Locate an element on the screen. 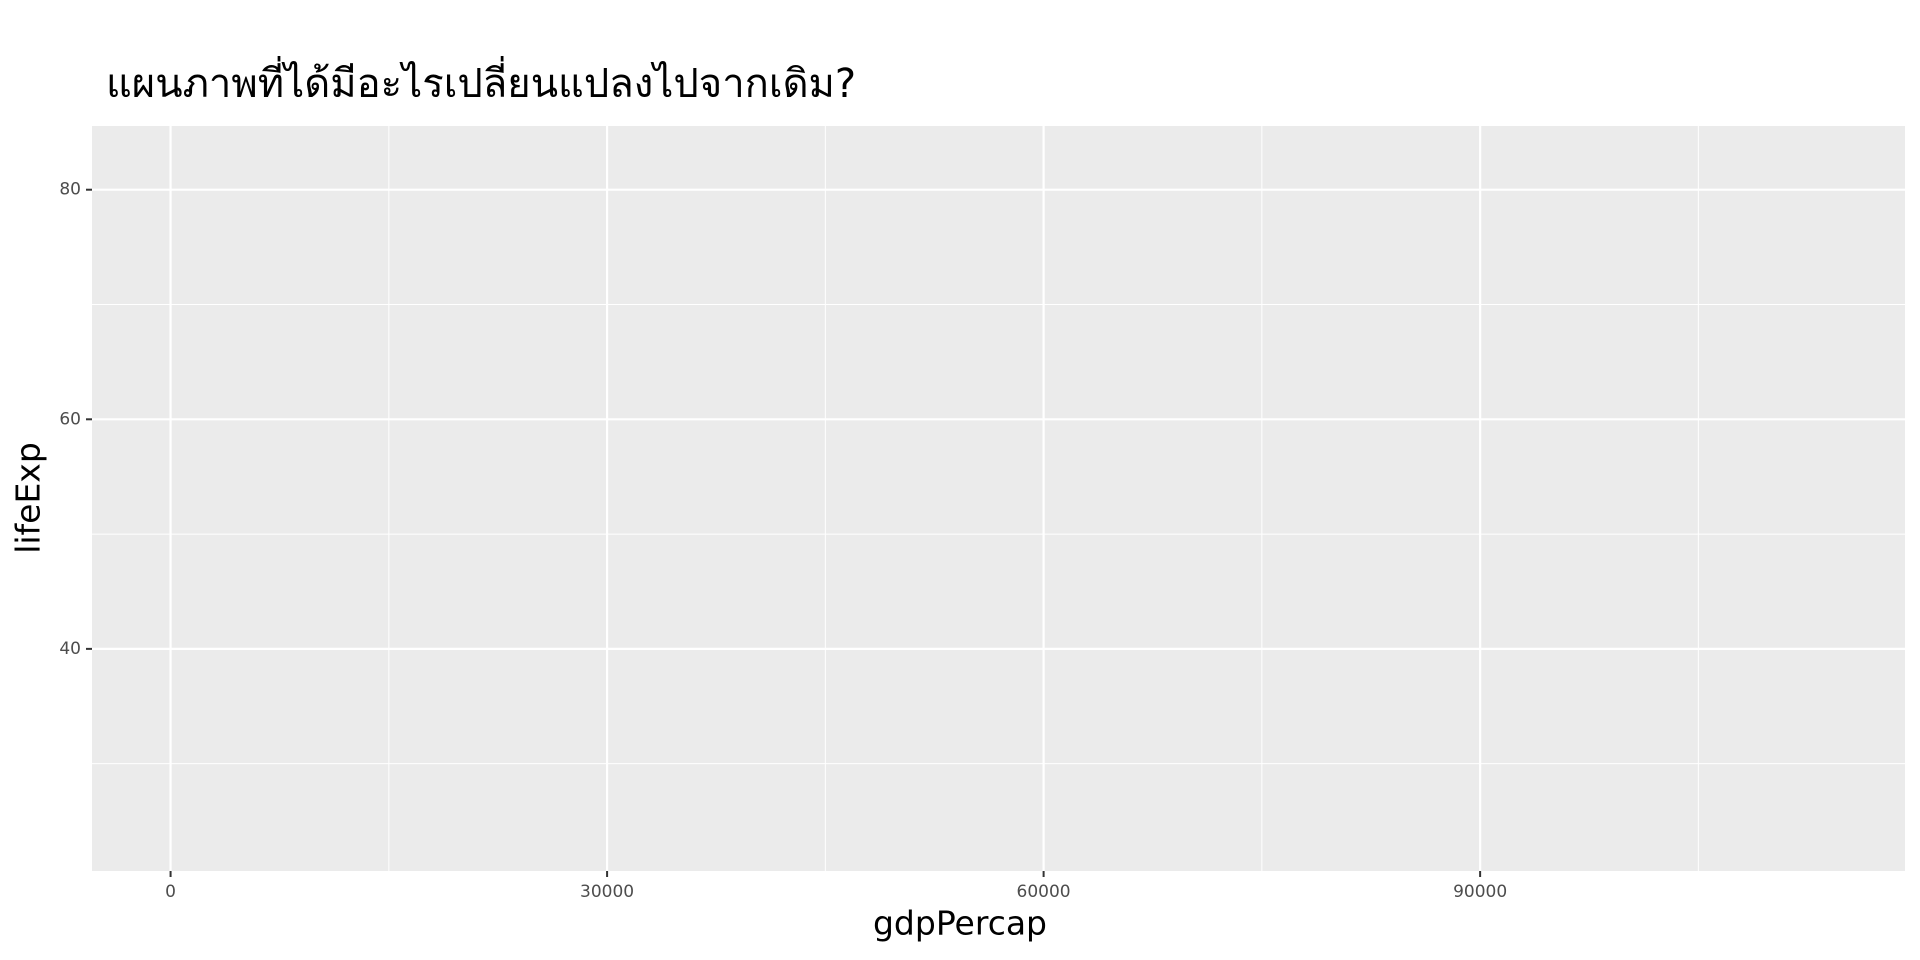  x-axis-title: gdpPercap is located at coordinates (960, 923).